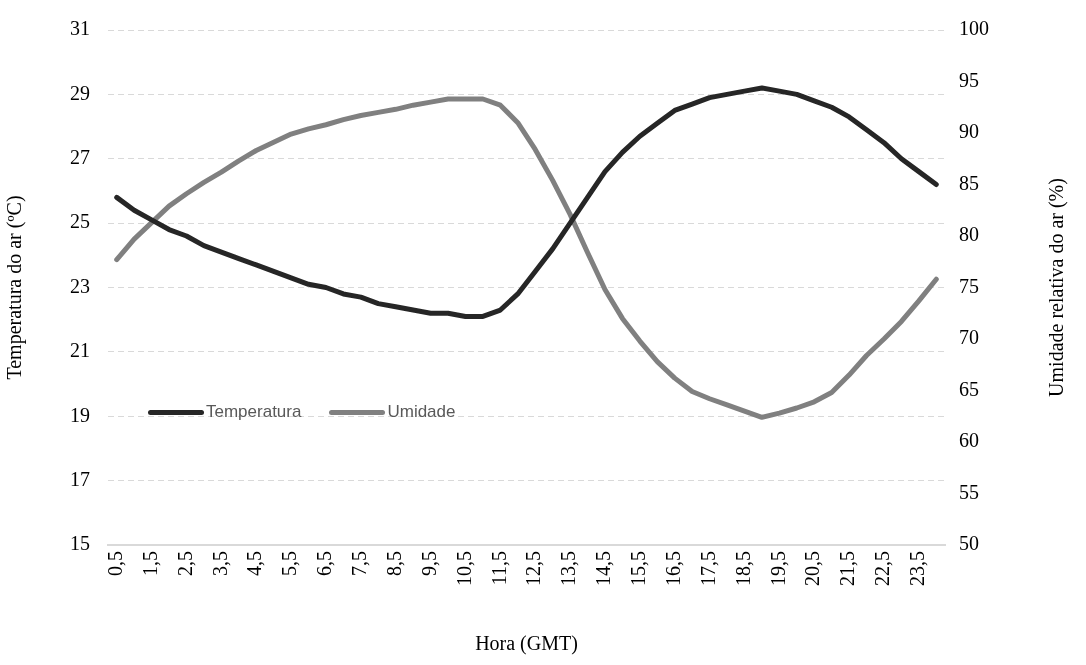  Describe the element at coordinates (184, 563) in the screenshot. I see `x-tick-label: 2,5` at that location.